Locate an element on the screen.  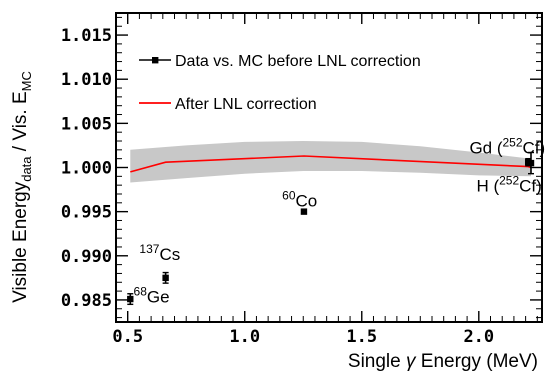
y-tick-label: 0.995 is located at coordinates (86, 213).